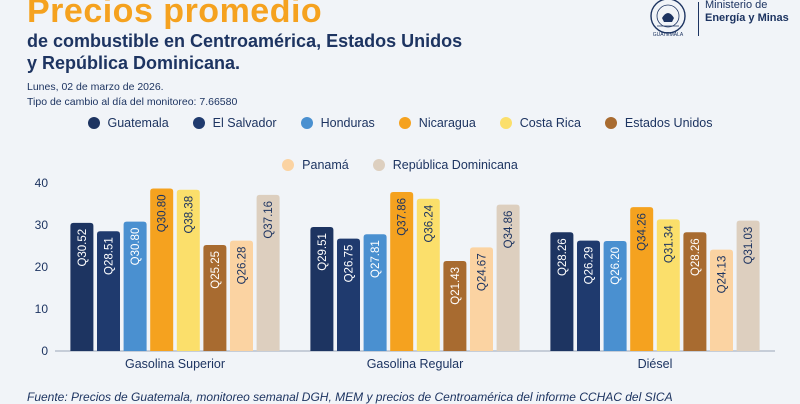 The image size is (800, 404). What do you see at coordinates (216, 270) in the screenshot?
I see `data-label: Q25.25` at bounding box center [216, 270].